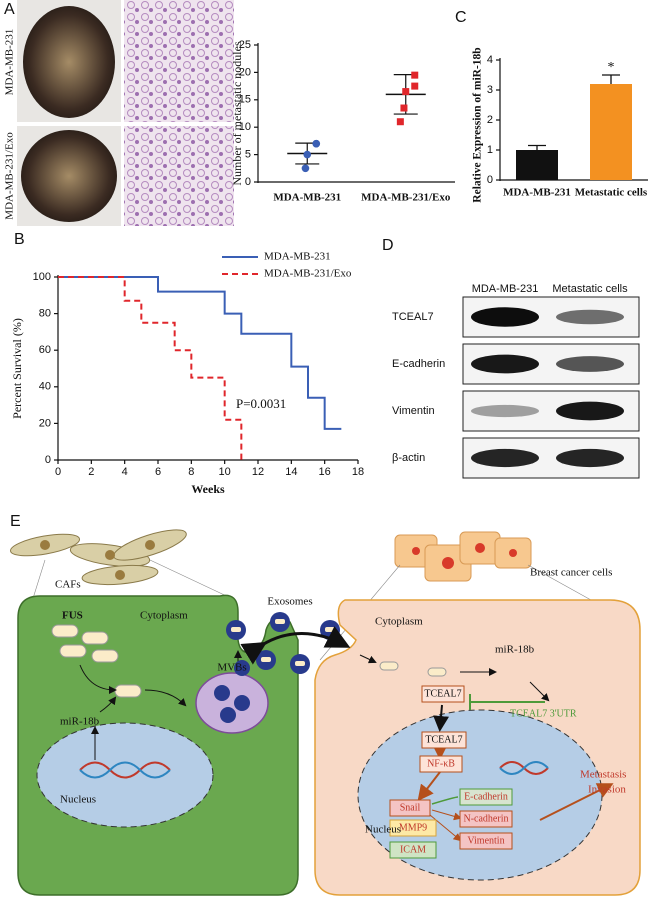  What do you see at coordinates (72, 616) in the screenshot?
I see `diagram-label: FUS` at bounding box center [72, 616].